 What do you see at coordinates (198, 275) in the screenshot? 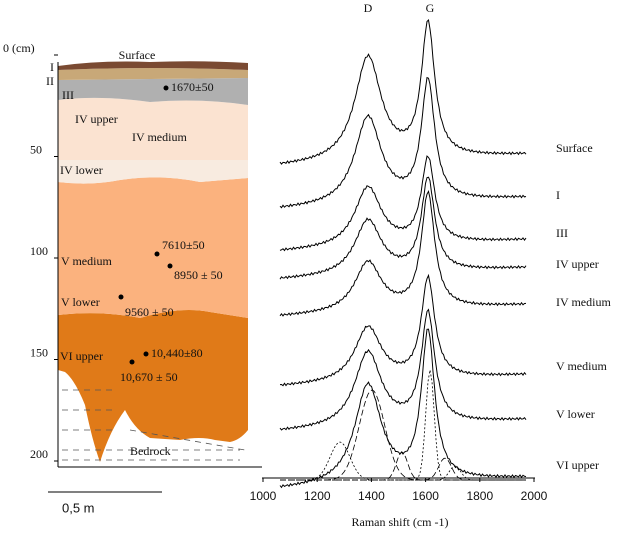
I see `date-label: 8950 ± 50` at bounding box center [198, 275].